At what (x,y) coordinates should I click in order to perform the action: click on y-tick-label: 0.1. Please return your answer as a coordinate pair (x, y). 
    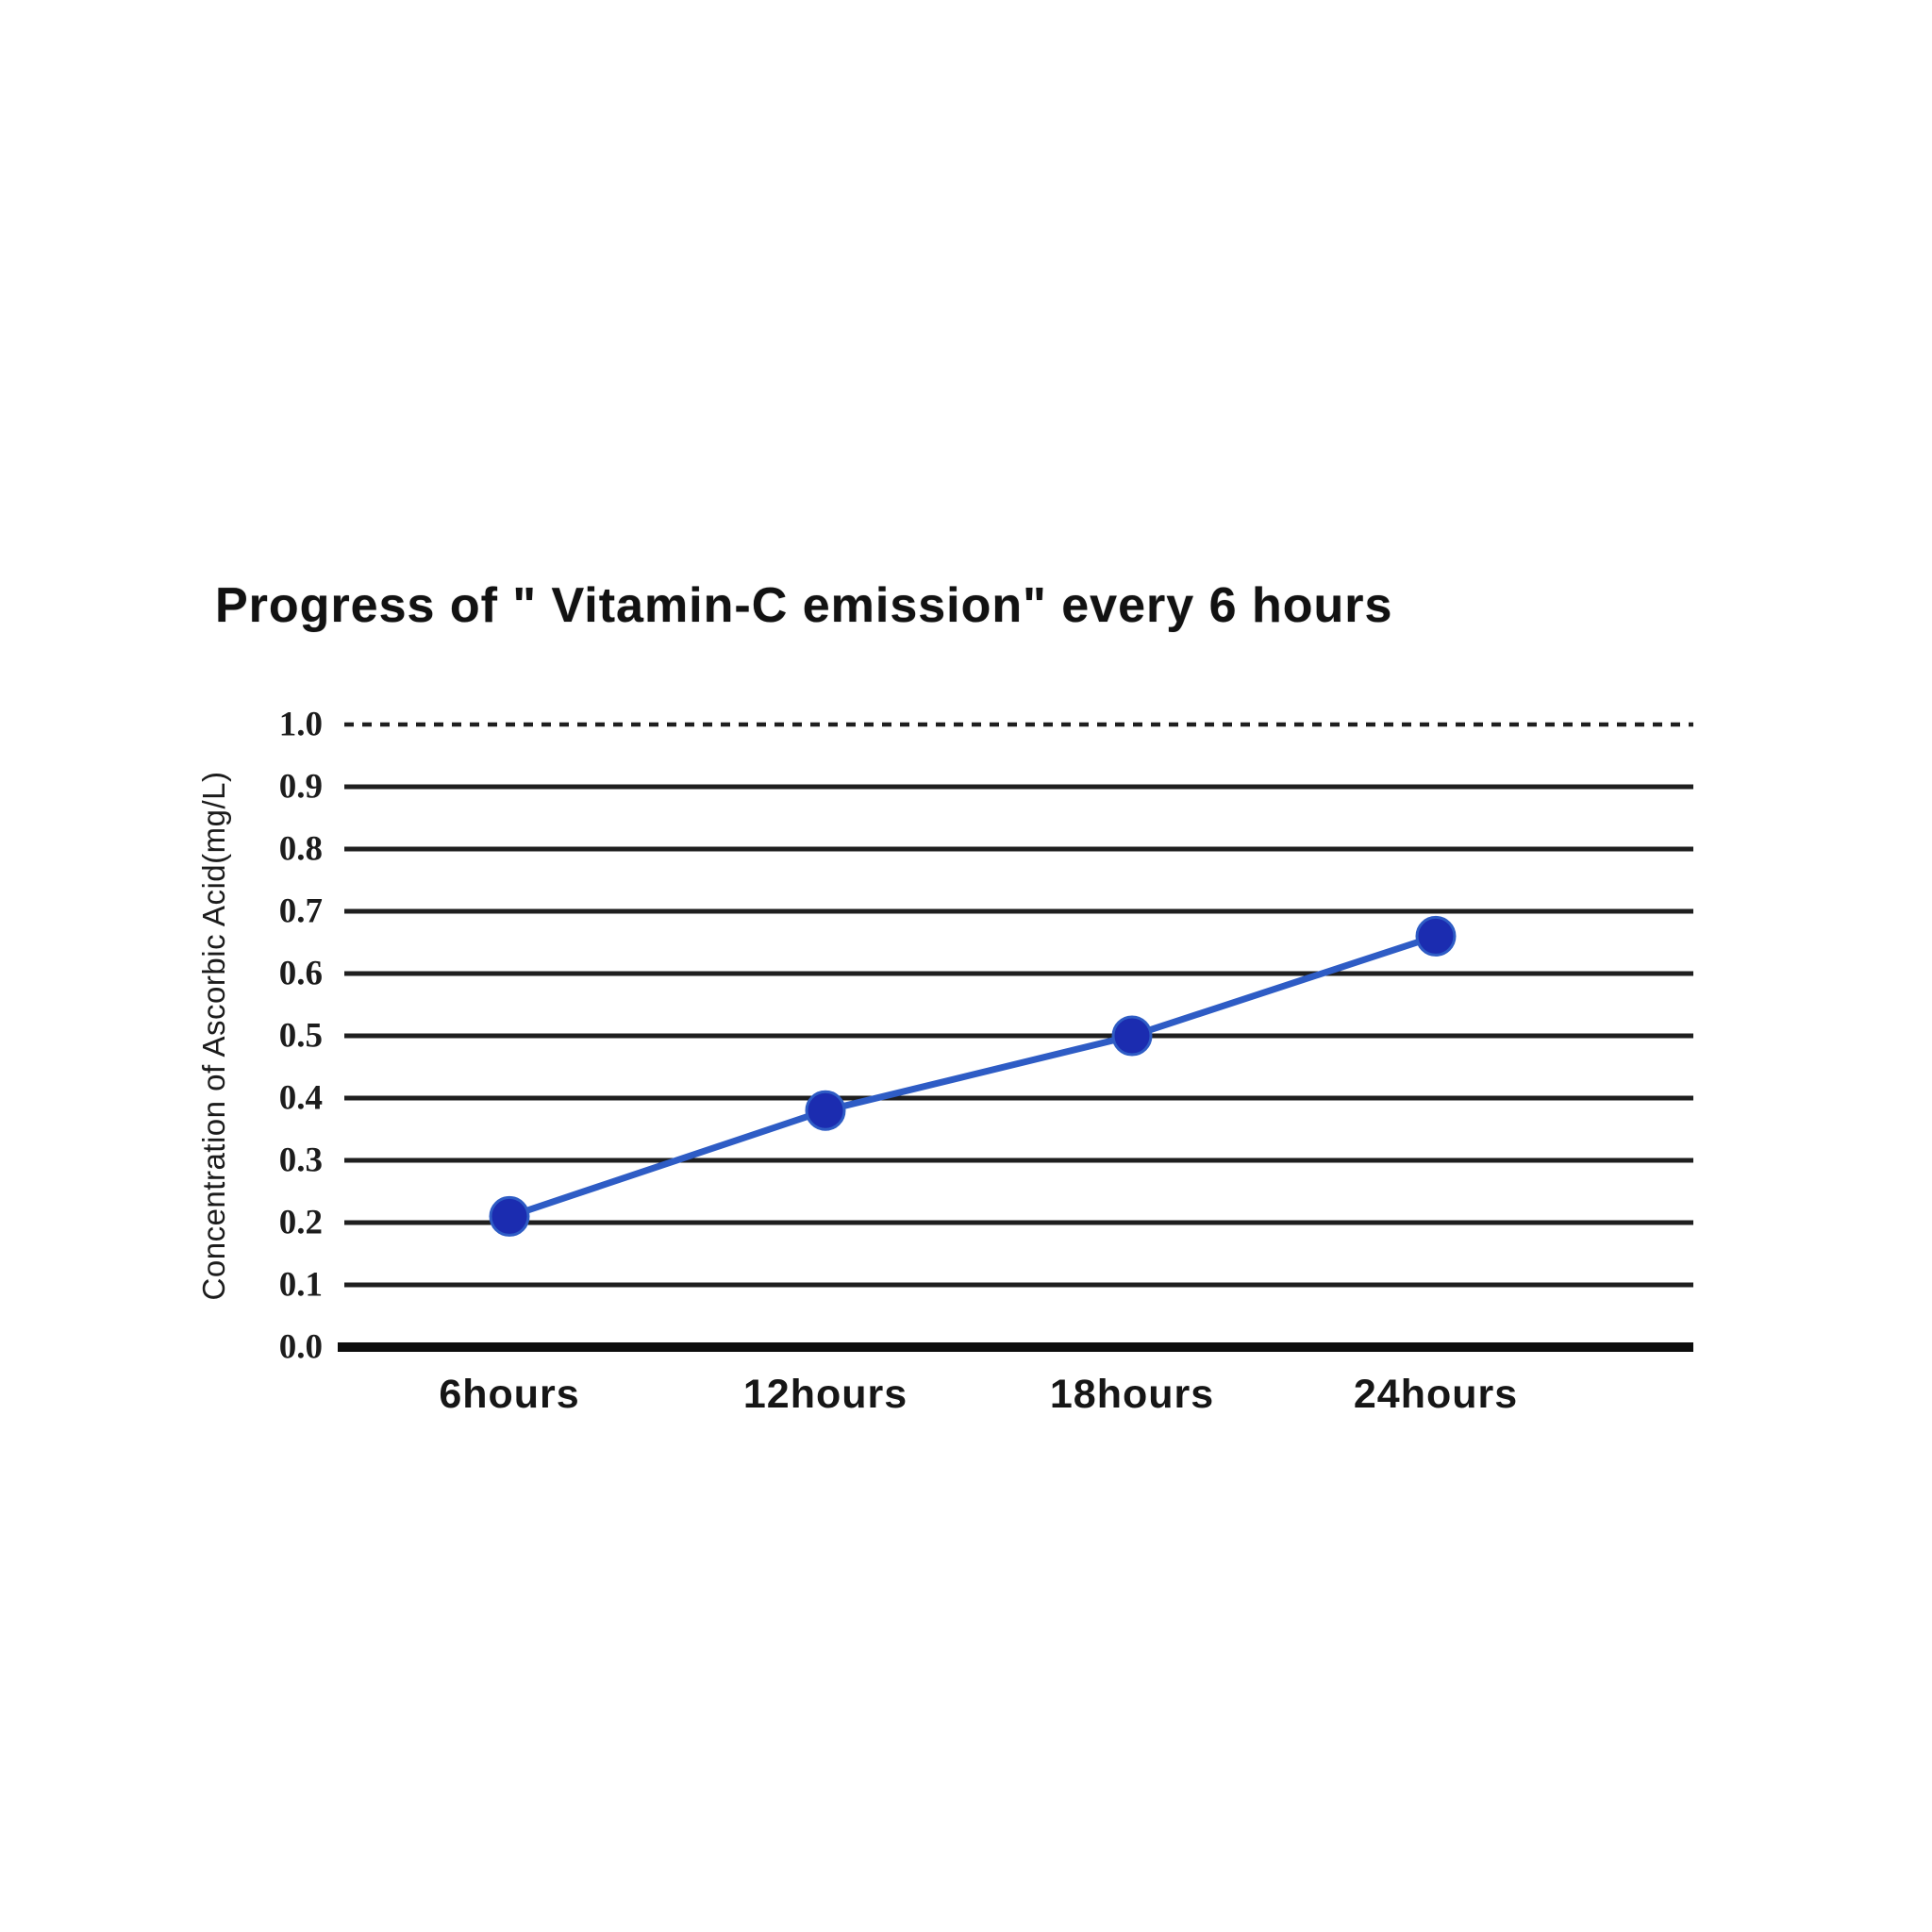
    Looking at the image, I should click on (301, 1285).